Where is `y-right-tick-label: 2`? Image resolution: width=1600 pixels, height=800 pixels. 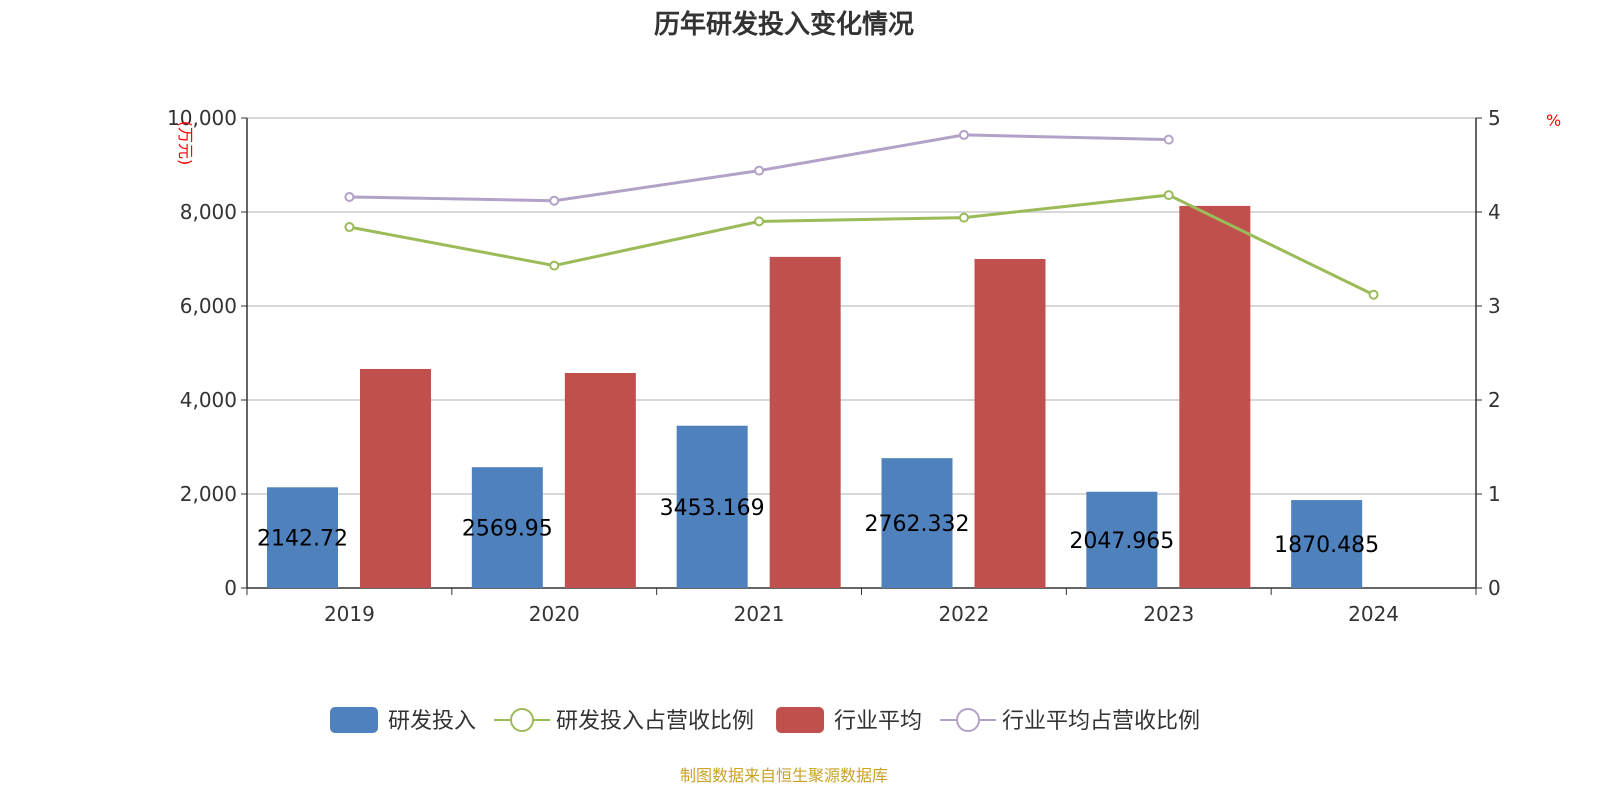 y-right-tick-label: 2 is located at coordinates (1494, 400).